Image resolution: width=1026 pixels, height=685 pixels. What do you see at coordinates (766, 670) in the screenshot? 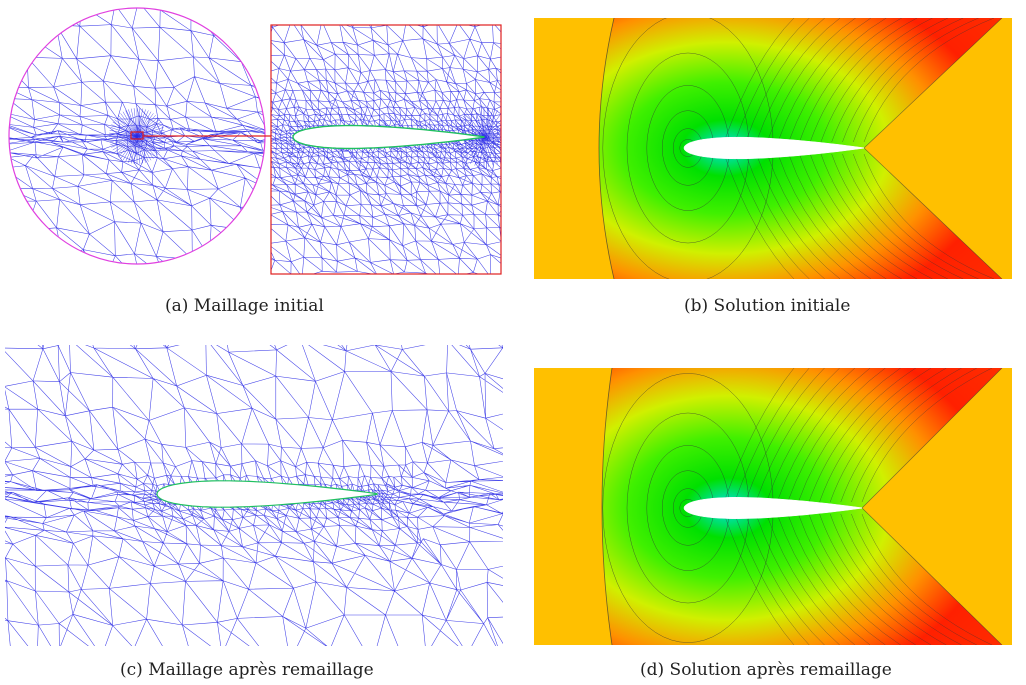
I see `caption-d: (d) Solution après remaillage` at bounding box center [766, 670].